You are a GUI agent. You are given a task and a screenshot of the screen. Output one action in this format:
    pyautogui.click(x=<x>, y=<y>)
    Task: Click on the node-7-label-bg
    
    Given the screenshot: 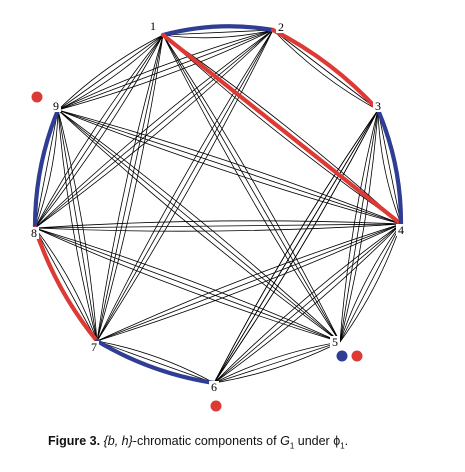 What is the action you would take?
    pyautogui.click(x=94, y=347)
    